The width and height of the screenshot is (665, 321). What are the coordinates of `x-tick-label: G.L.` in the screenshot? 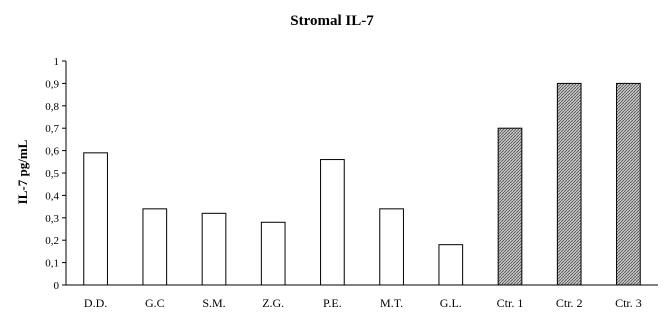 It's located at (451, 303).